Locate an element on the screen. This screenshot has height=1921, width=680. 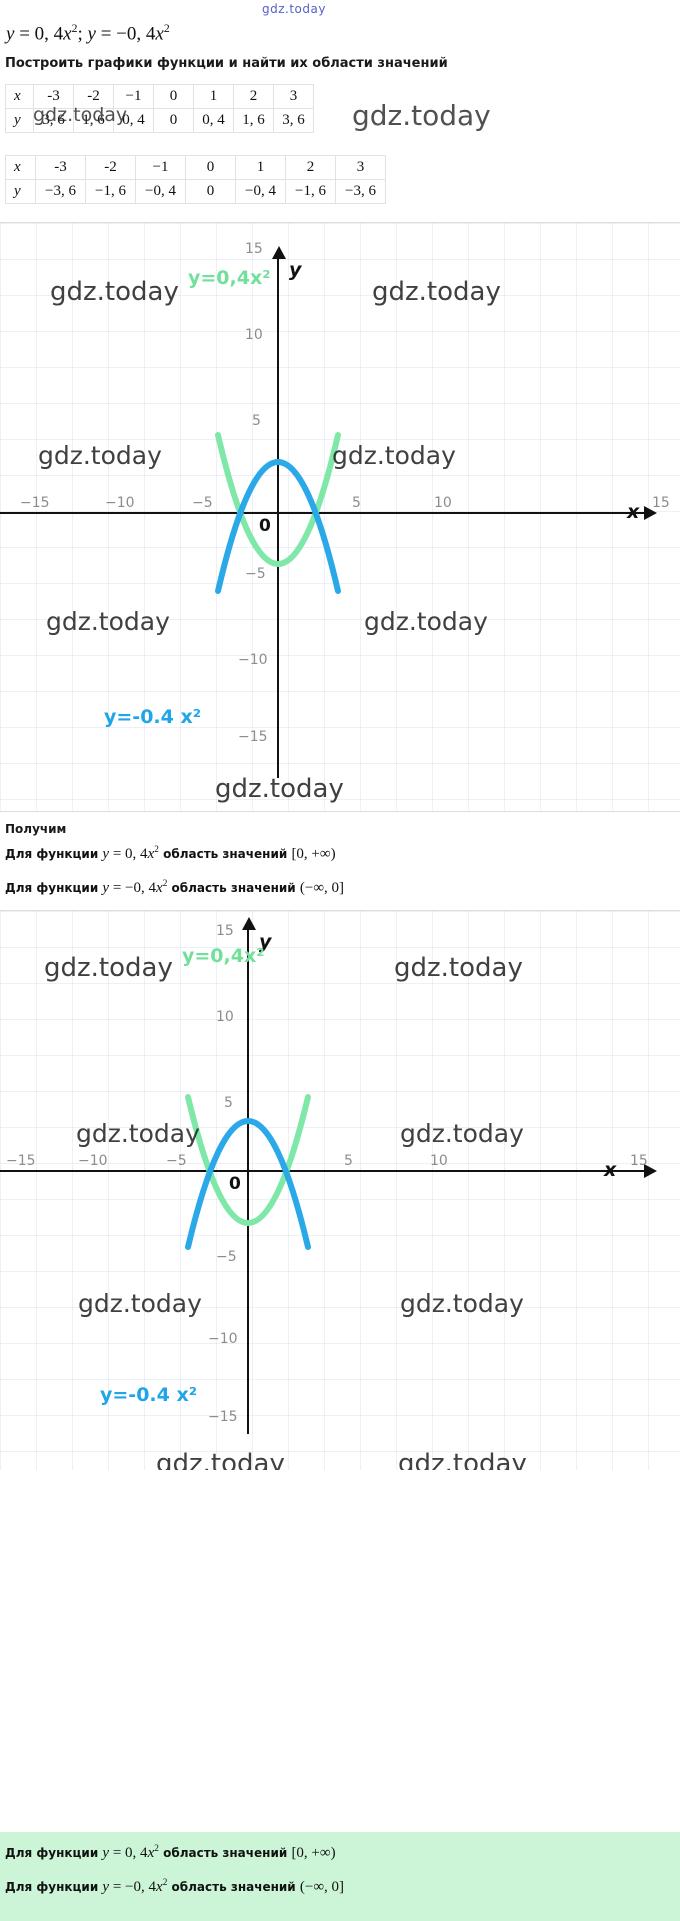
cell-y-0: 3, 6 is located at coordinates (53, 120).